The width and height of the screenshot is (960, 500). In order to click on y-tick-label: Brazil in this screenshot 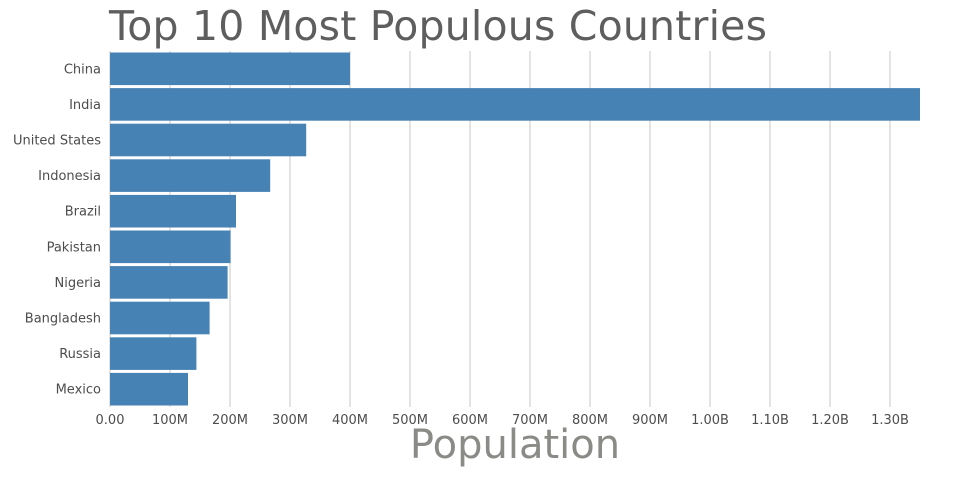, I will do `click(83, 212)`.